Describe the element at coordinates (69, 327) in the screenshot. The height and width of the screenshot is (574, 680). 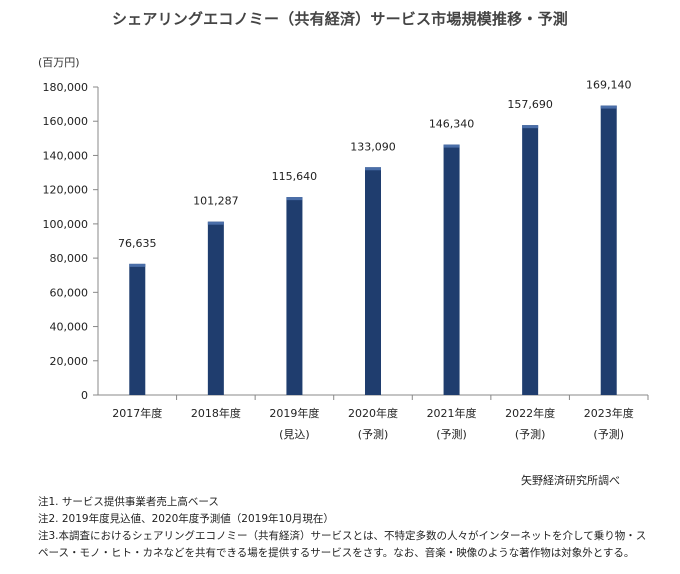
I see `y-tick-label: 40,000` at that location.